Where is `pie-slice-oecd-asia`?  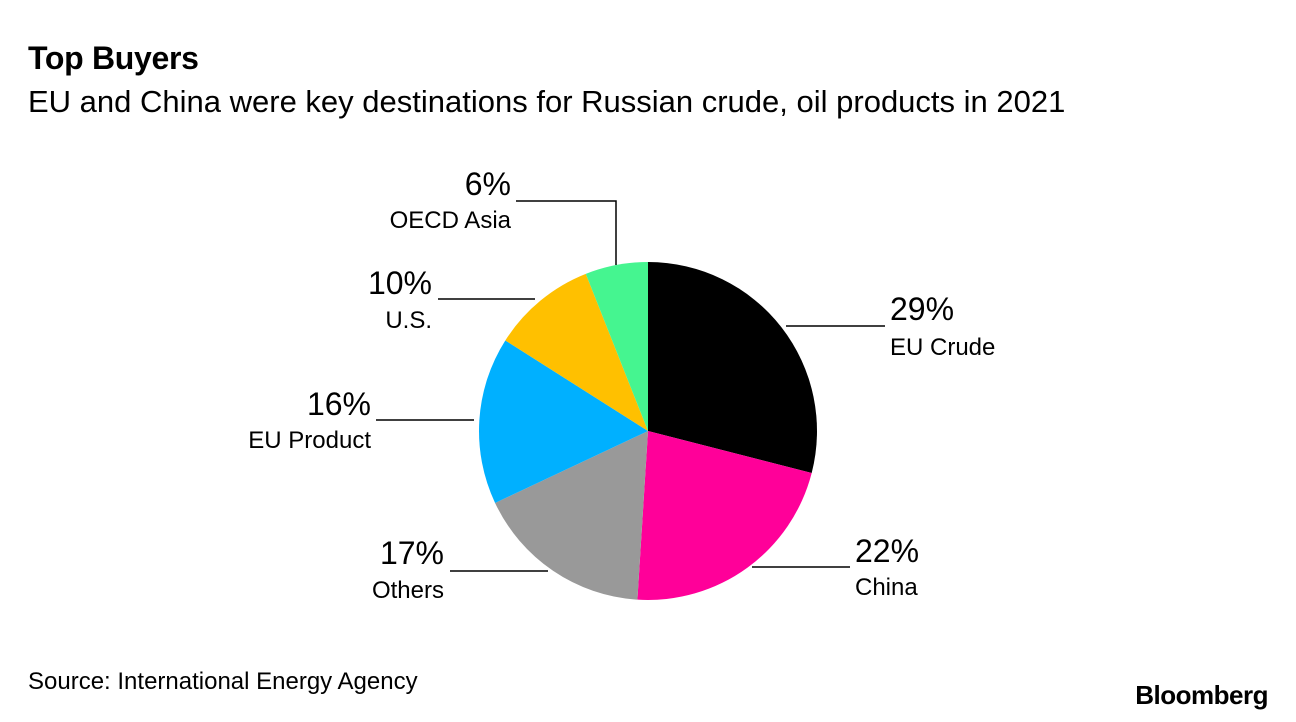
pie-slice-oecd-asia is located at coordinates (616, 346).